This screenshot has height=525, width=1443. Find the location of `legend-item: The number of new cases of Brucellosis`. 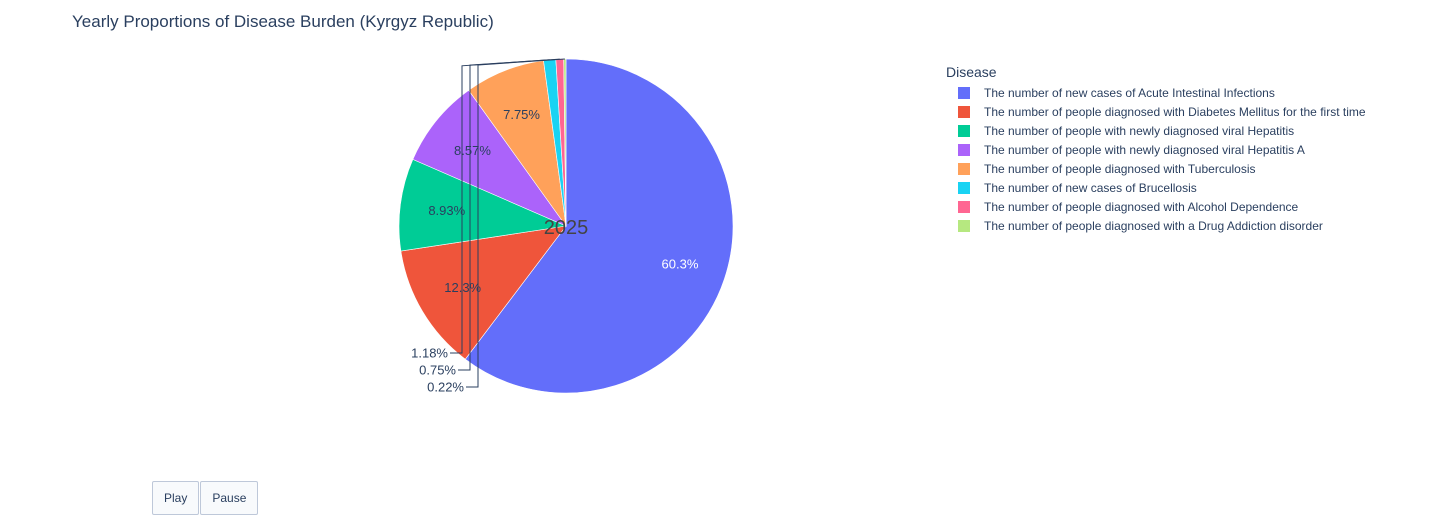

legend-item: The number of new cases of Brucellosis is located at coordinates (1156, 187).